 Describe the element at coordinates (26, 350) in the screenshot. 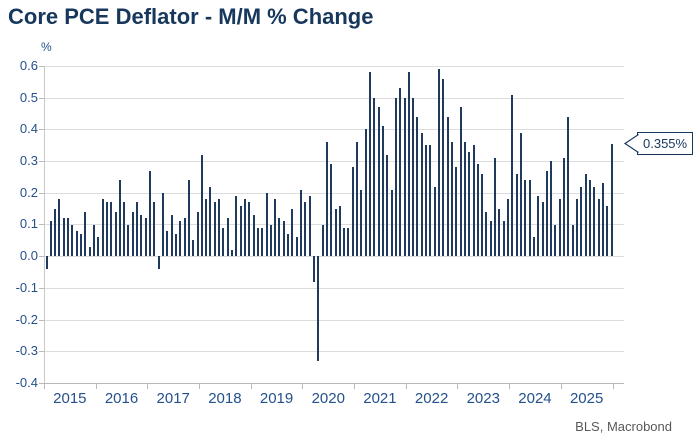

I see `y-tick-label: -0.3` at that location.